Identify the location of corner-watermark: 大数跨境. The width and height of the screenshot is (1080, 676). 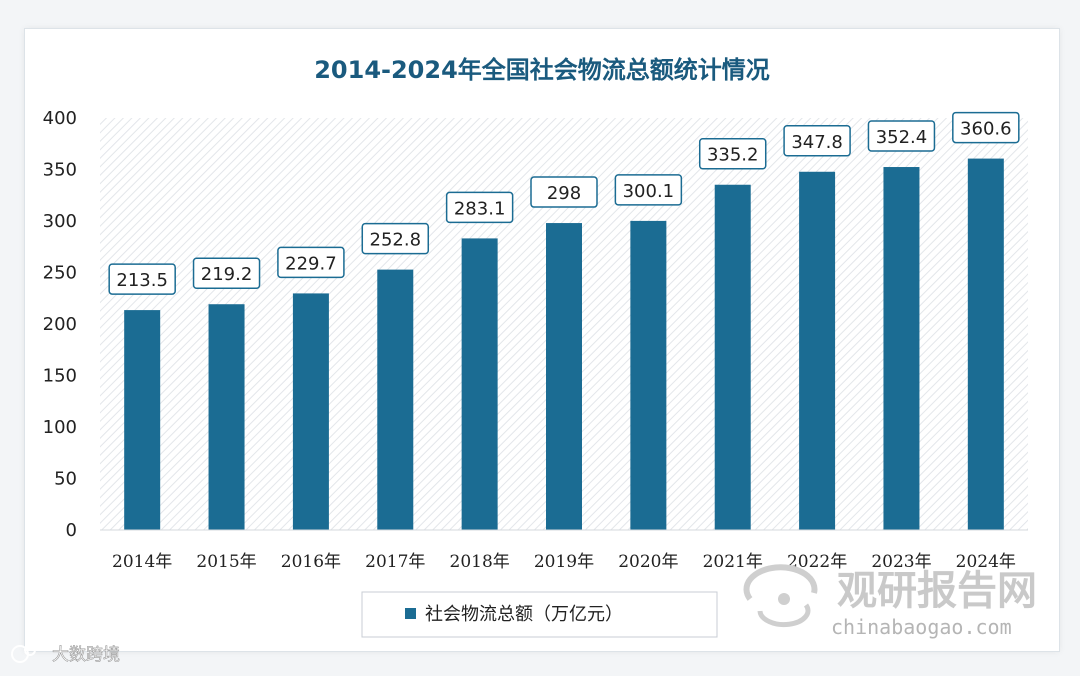
(65, 654).